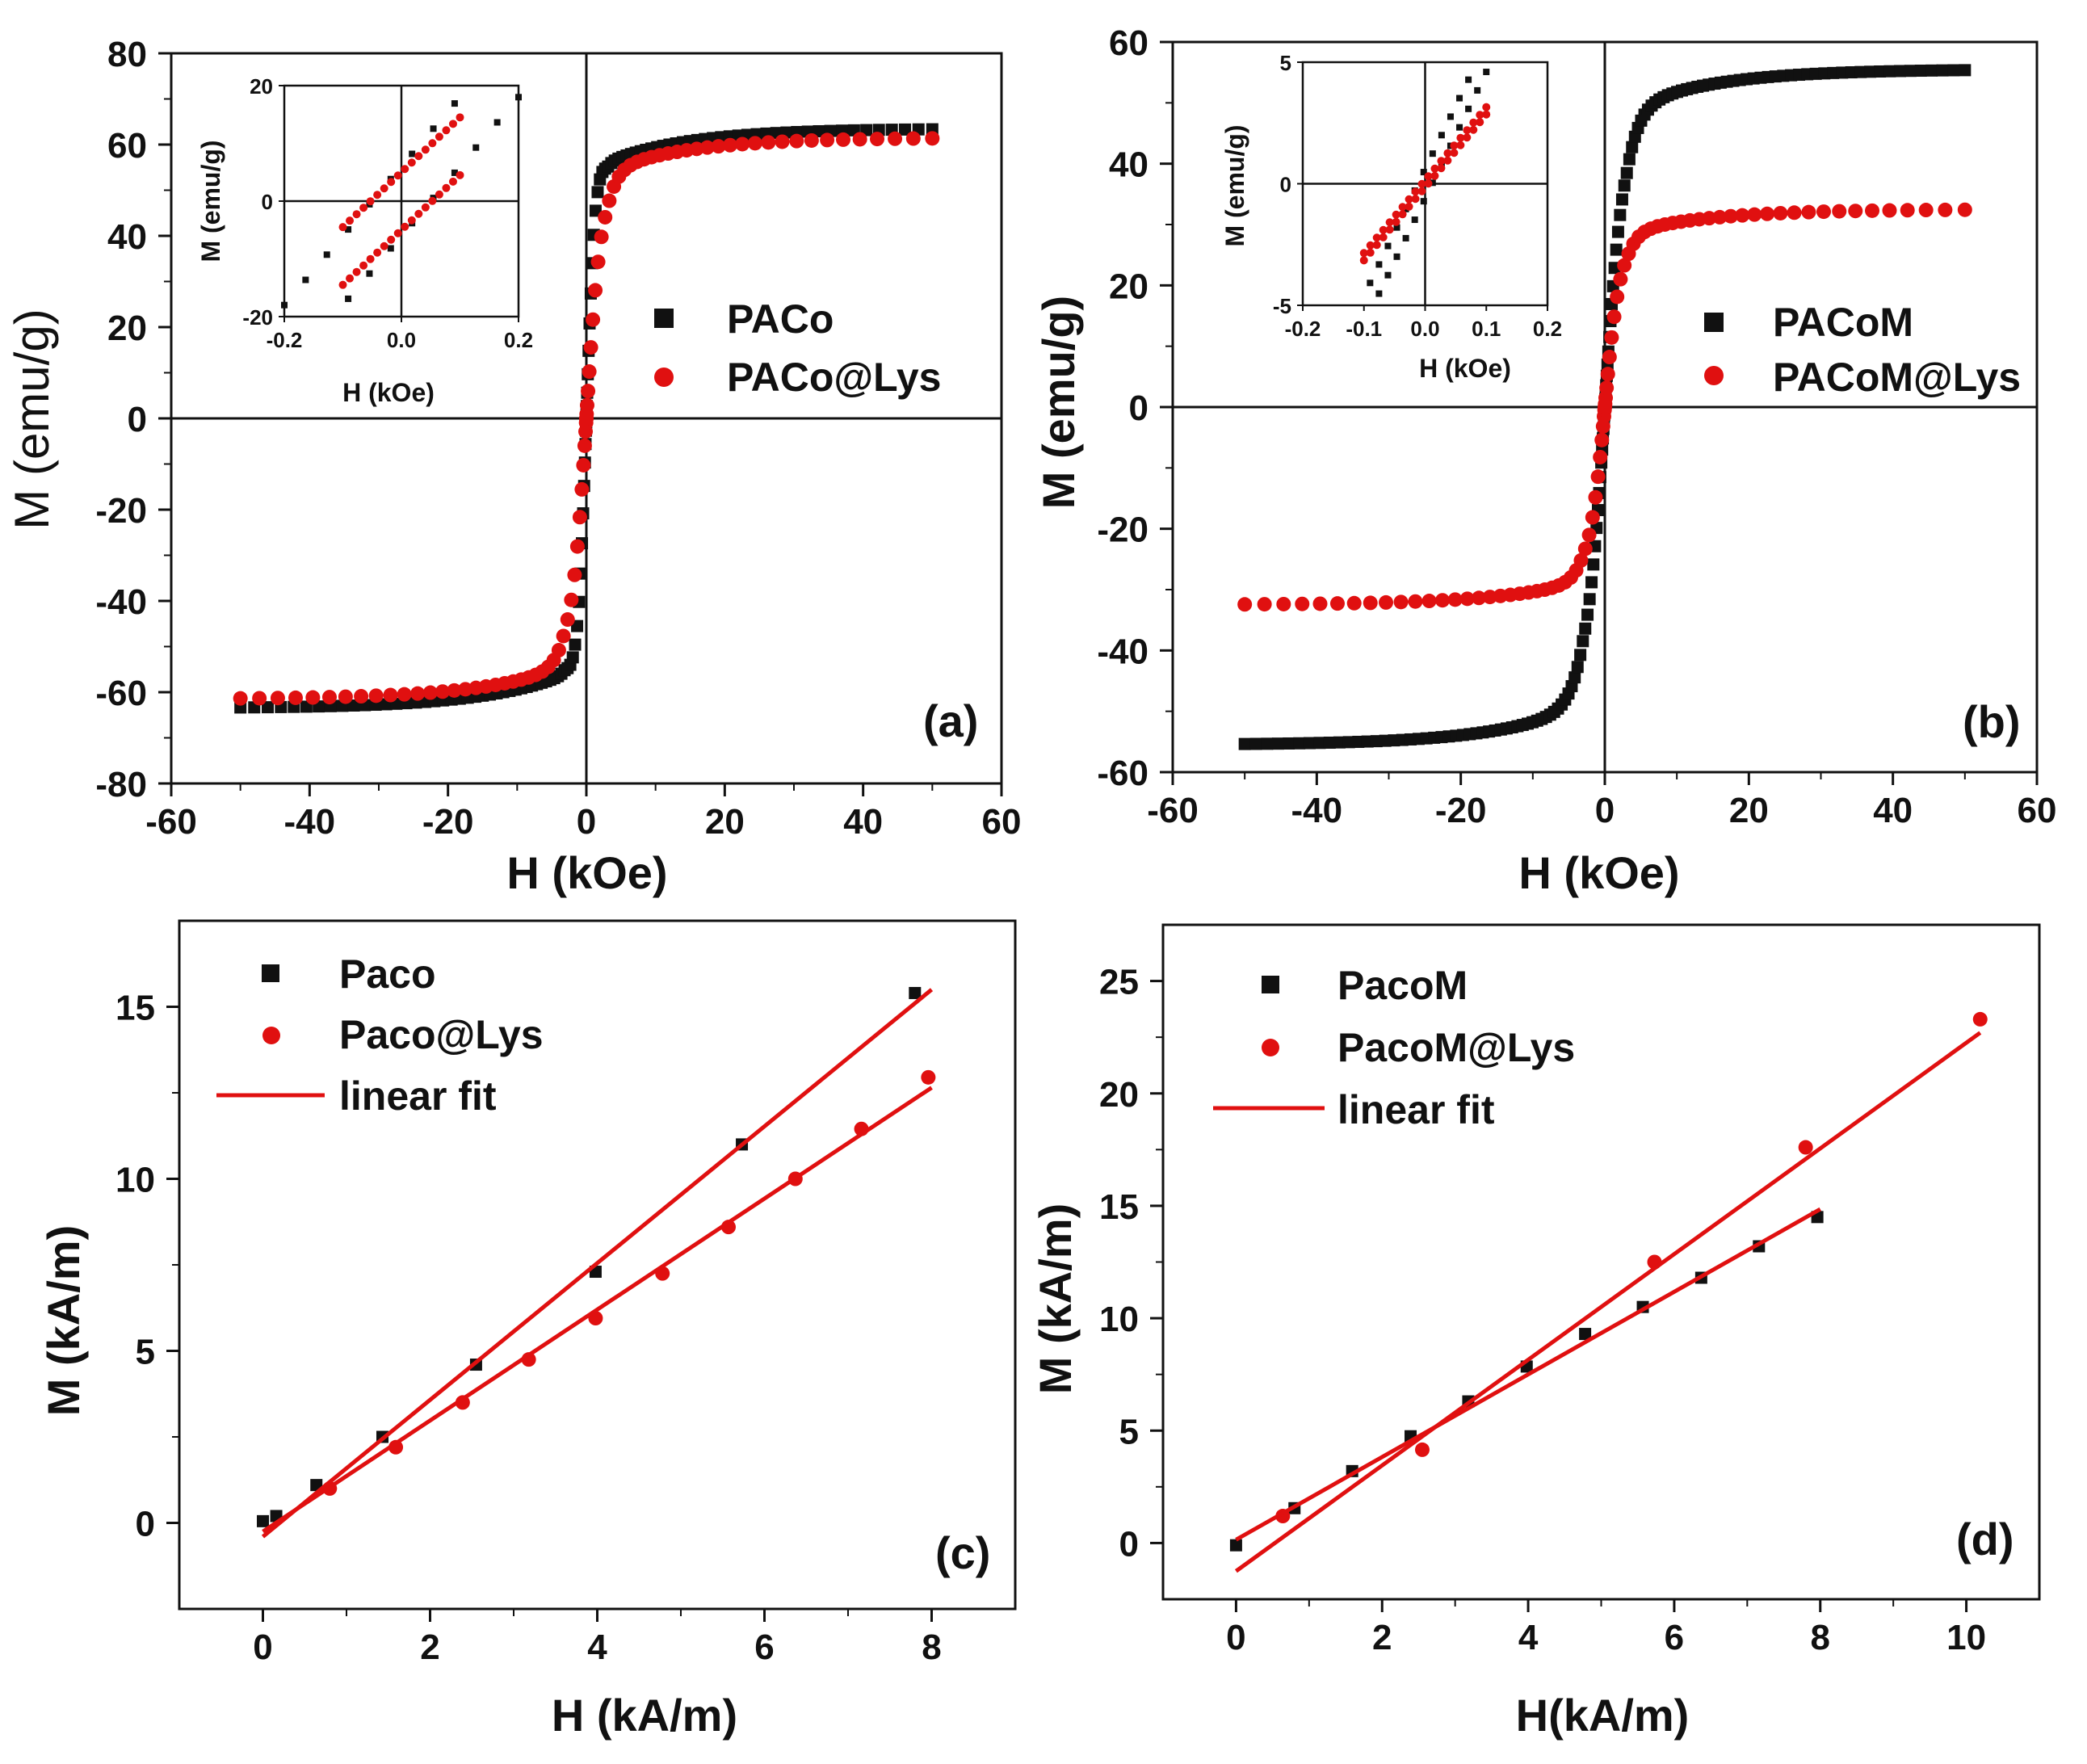 This screenshot has height=1764, width=2087. What do you see at coordinates (1528, 1638) in the screenshot?
I see `x-tick-label-d: 4` at bounding box center [1528, 1638].